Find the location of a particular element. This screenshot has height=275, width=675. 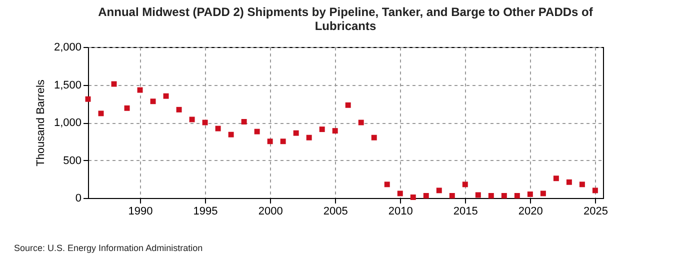

x-tick-label: 1990 is located at coordinates (140, 212).